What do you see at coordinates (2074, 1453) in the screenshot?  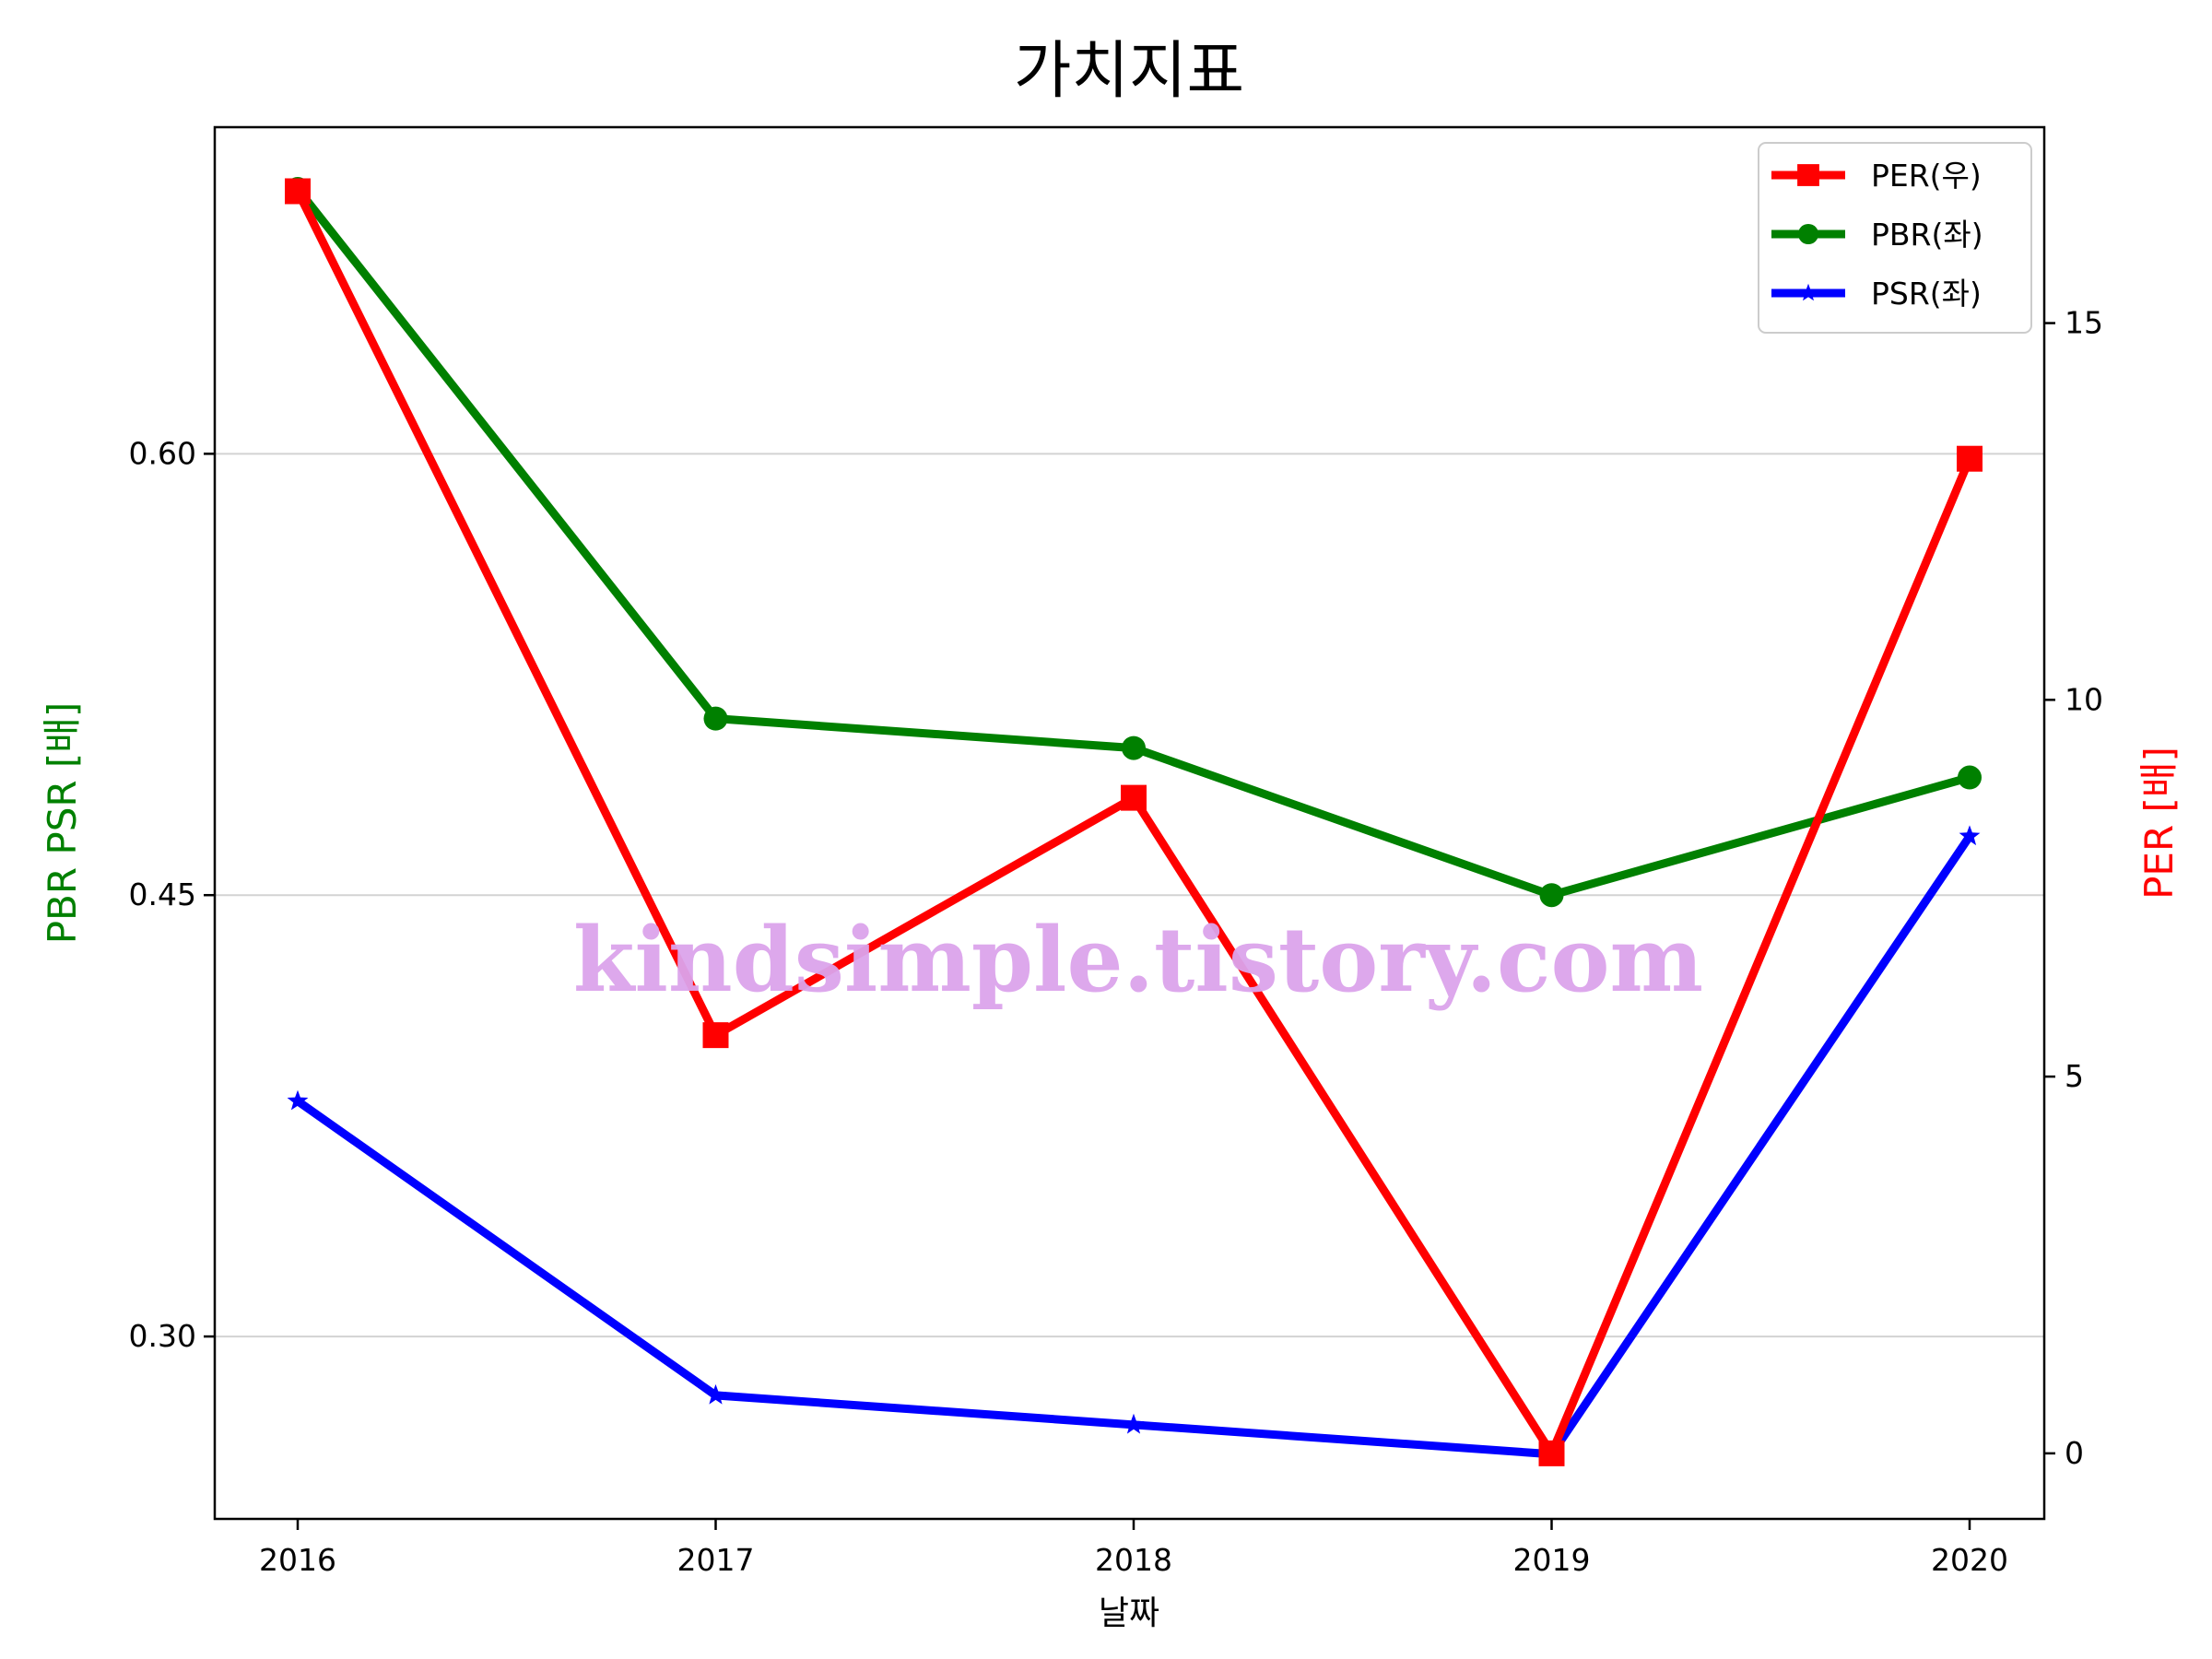 I see `right-tick-label-0: 0` at bounding box center [2074, 1453].